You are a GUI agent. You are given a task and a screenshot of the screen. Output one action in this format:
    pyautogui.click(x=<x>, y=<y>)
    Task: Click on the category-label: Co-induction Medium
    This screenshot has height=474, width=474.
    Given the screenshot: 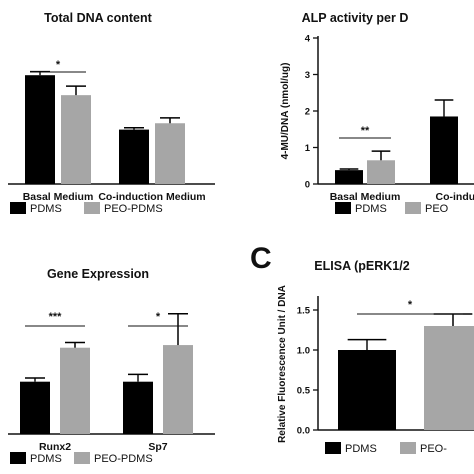 What is the action you would take?
    pyautogui.click(x=151, y=197)
    